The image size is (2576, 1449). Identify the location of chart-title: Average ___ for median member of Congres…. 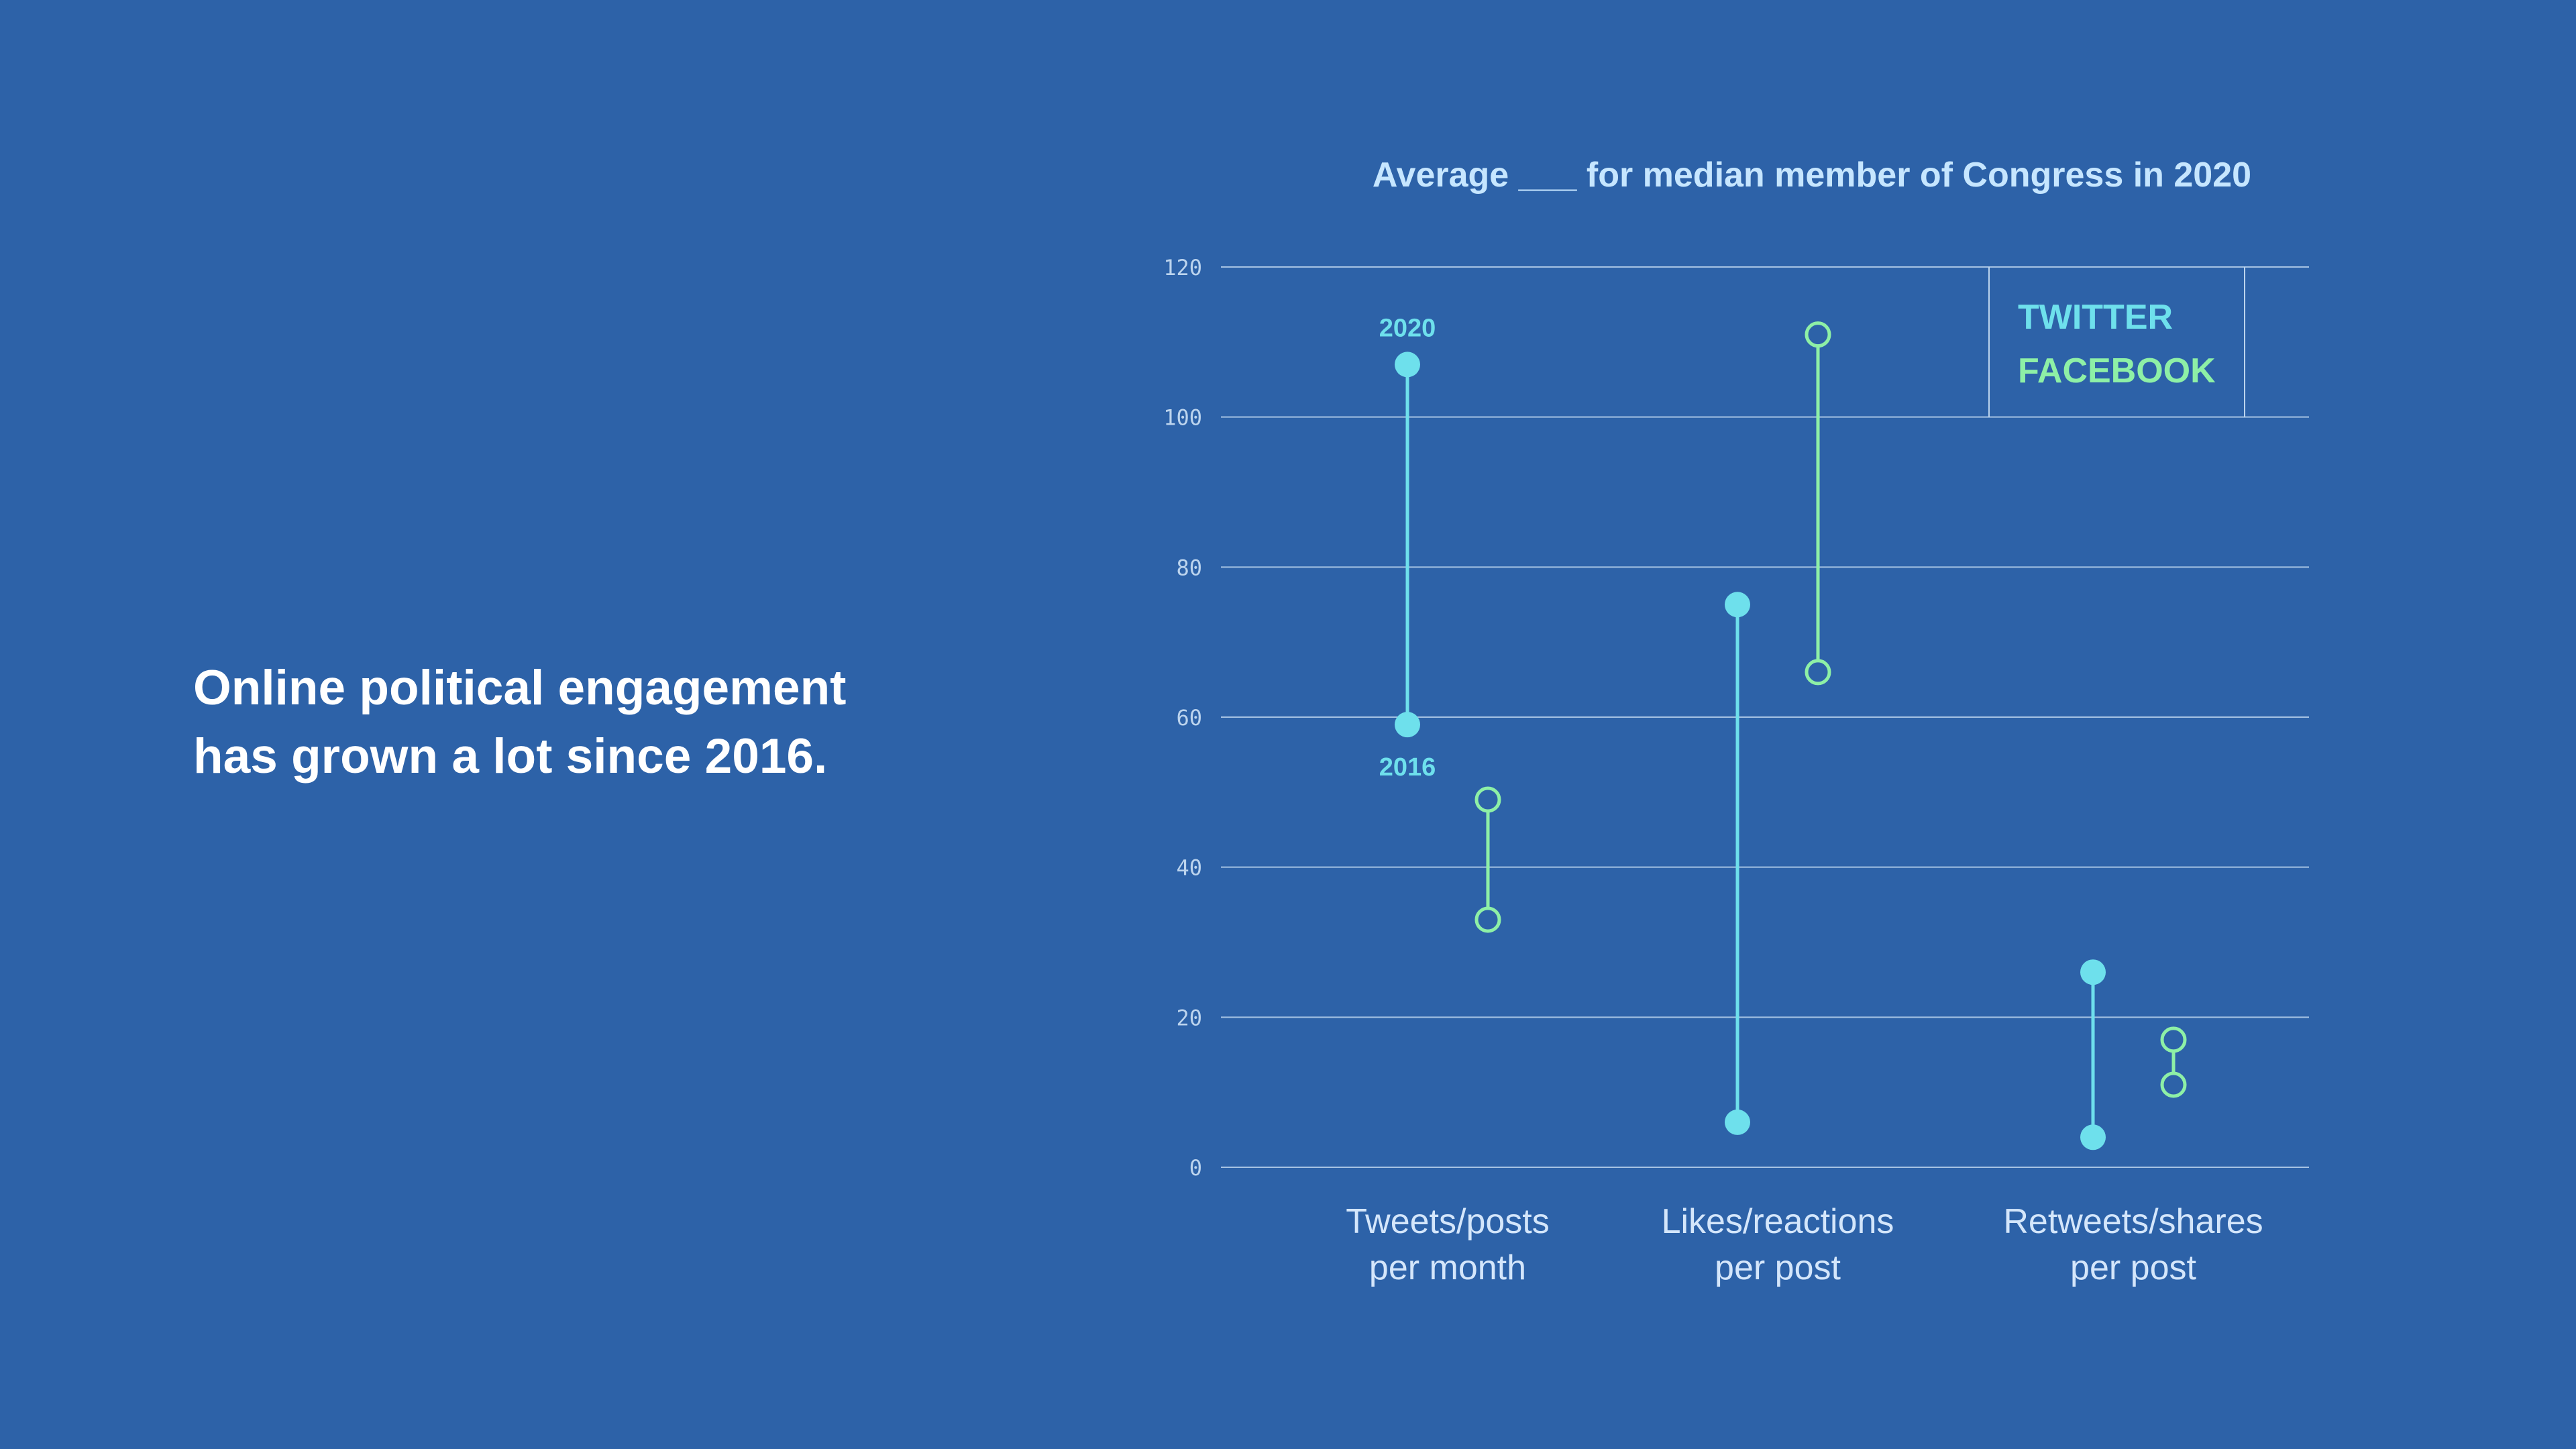
(1812, 175).